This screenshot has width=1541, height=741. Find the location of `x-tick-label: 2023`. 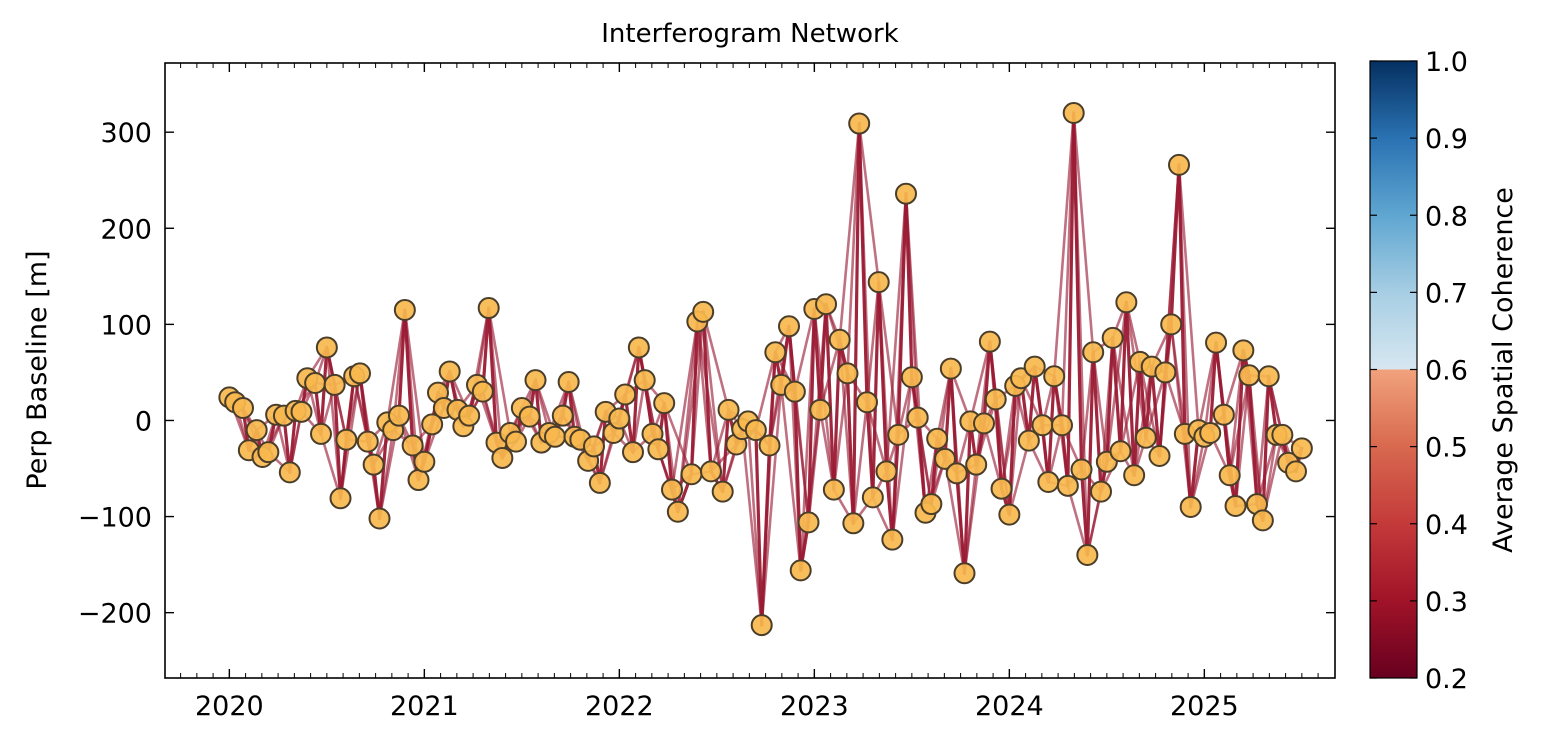

x-tick-label: 2023 is located at coordinates (814, 706).